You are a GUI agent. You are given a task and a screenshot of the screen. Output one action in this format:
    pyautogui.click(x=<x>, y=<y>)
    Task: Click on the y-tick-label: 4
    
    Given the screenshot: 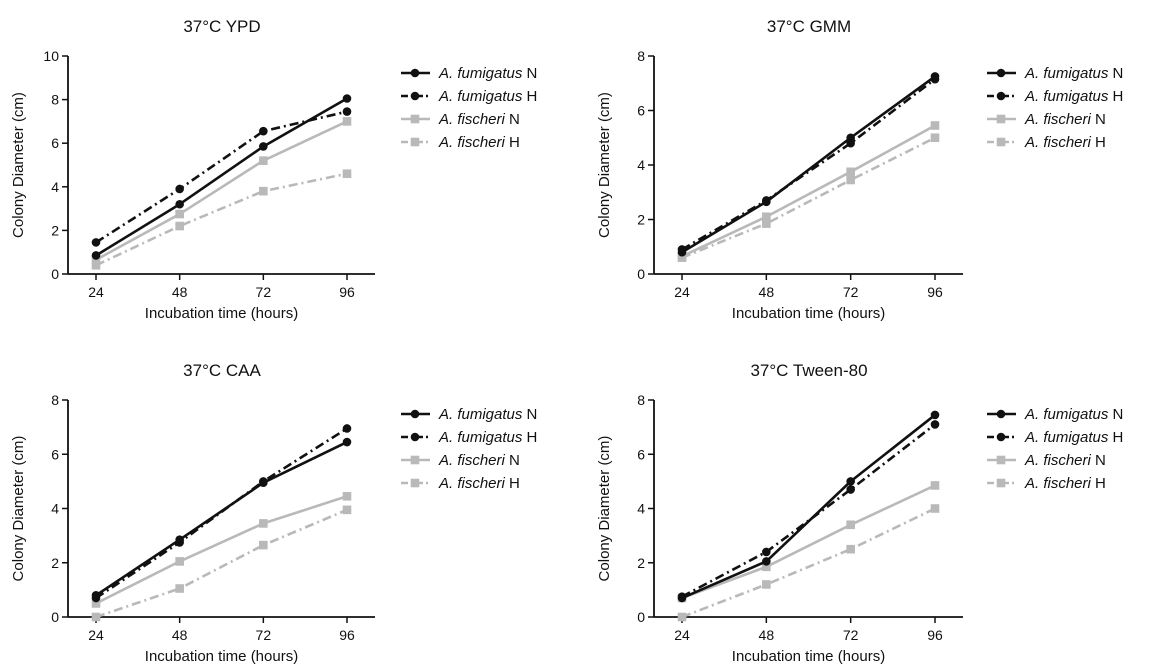 What is the action you would take?
    pyautogui.click(x=641, y=165)
    